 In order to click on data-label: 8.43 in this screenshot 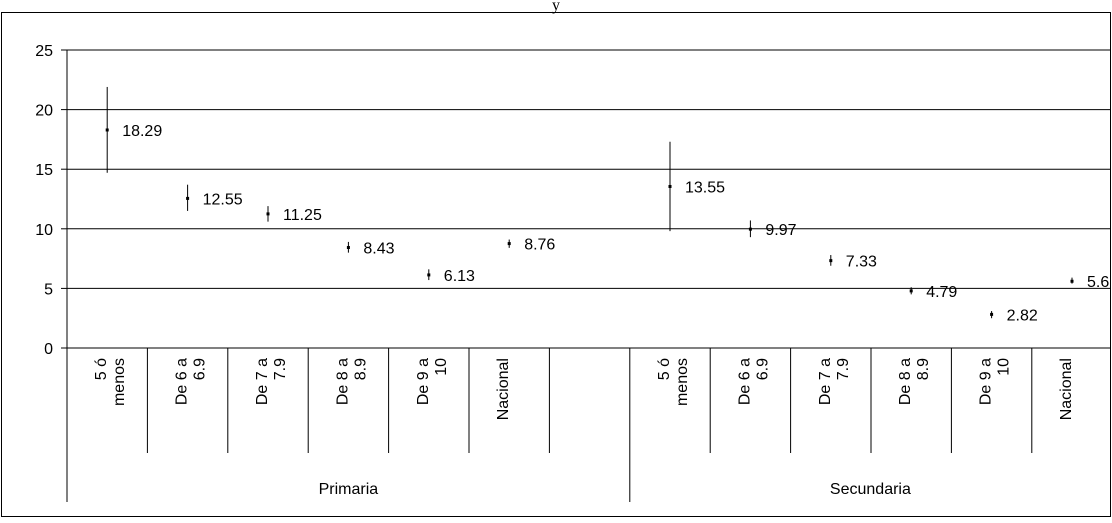, I will do `click(378, 249)`.